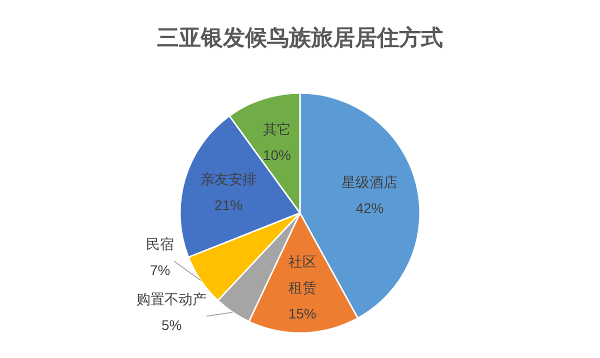 This screenshot has width=600, height=358. I want to click on chart-title: 三亚银发候鸟族旅居居住方式, so click(300, 37).